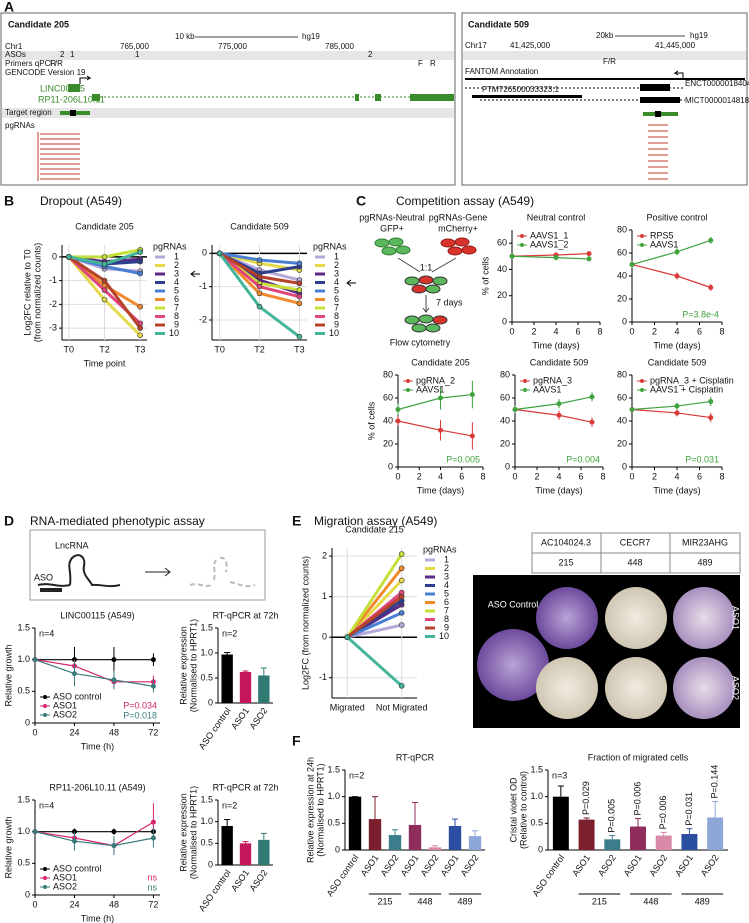 Image resolution: width=749 pixels, height=923 pixels. What do you see at coordinates (53, 328) in the screenshot?
I see `y-tick-label: -3` at bounding box center [53, 328].